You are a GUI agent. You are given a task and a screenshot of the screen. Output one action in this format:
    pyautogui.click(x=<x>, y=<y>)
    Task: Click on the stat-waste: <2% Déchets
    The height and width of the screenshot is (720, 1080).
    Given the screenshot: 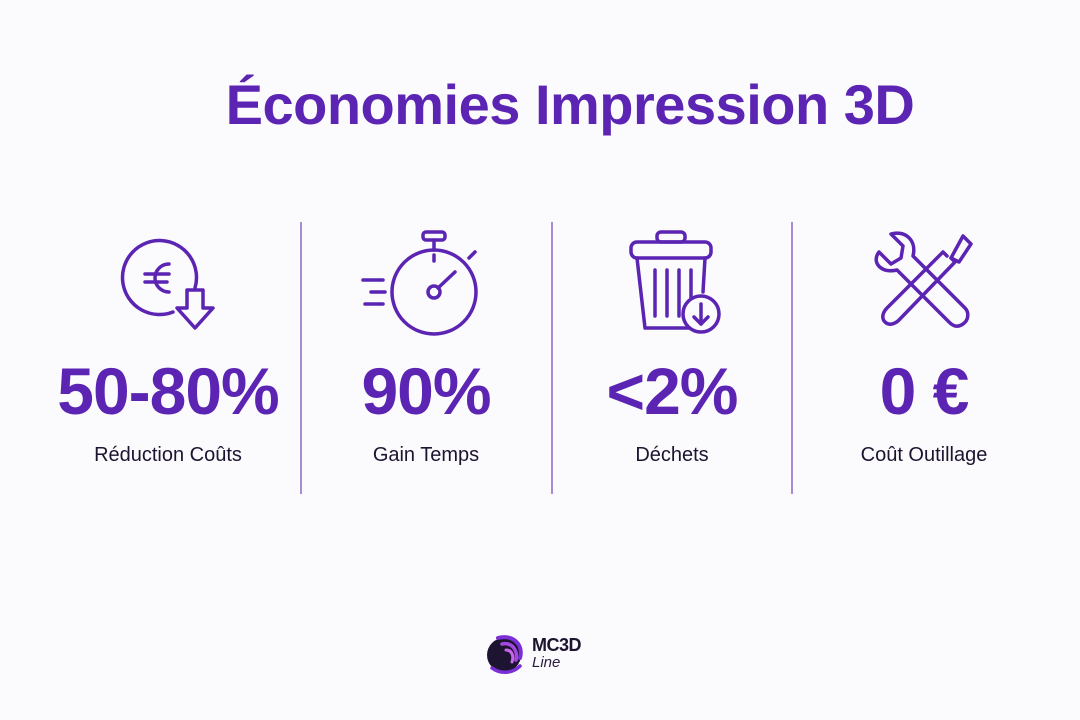 What is the action you would take?
    pyautogui.click(x=672, y=360)
    